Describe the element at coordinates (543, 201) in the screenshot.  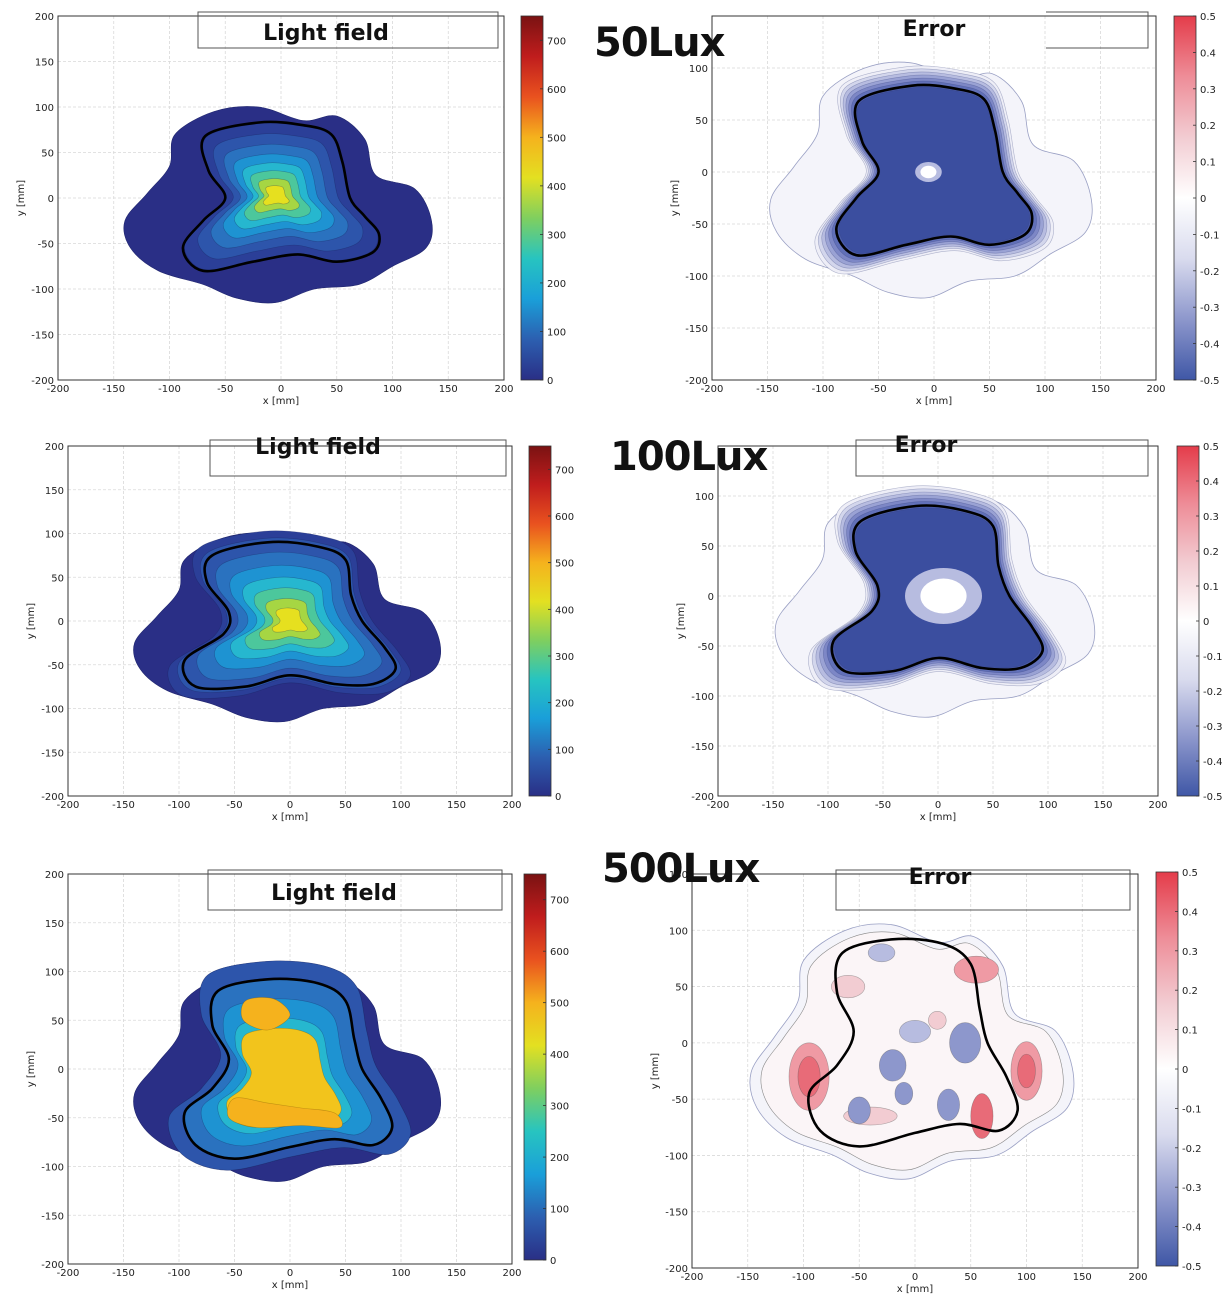
I see `colorbar-0: 0 100 200 300 400 500 600 700` at that location.